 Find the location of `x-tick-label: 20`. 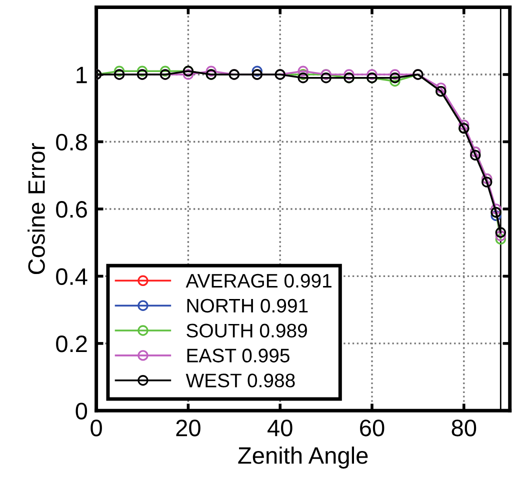

x-tick-label: 20 is located at coordinates (188, 428).